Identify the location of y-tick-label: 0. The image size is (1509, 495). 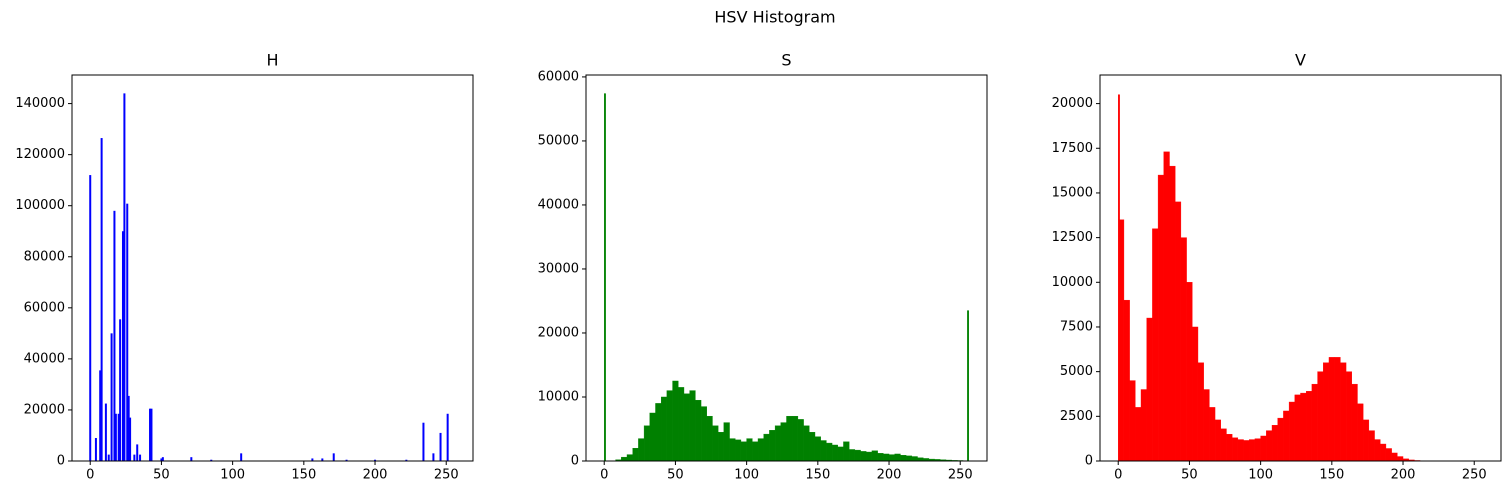
(1089, 461).